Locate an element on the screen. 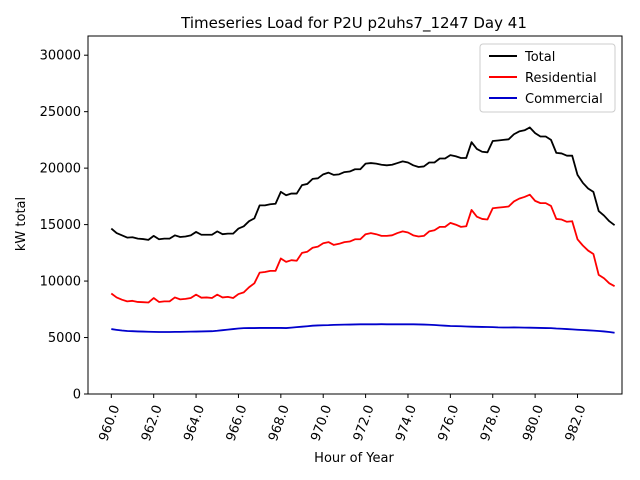  series-line-commercial is located at coordinates (363, 328).